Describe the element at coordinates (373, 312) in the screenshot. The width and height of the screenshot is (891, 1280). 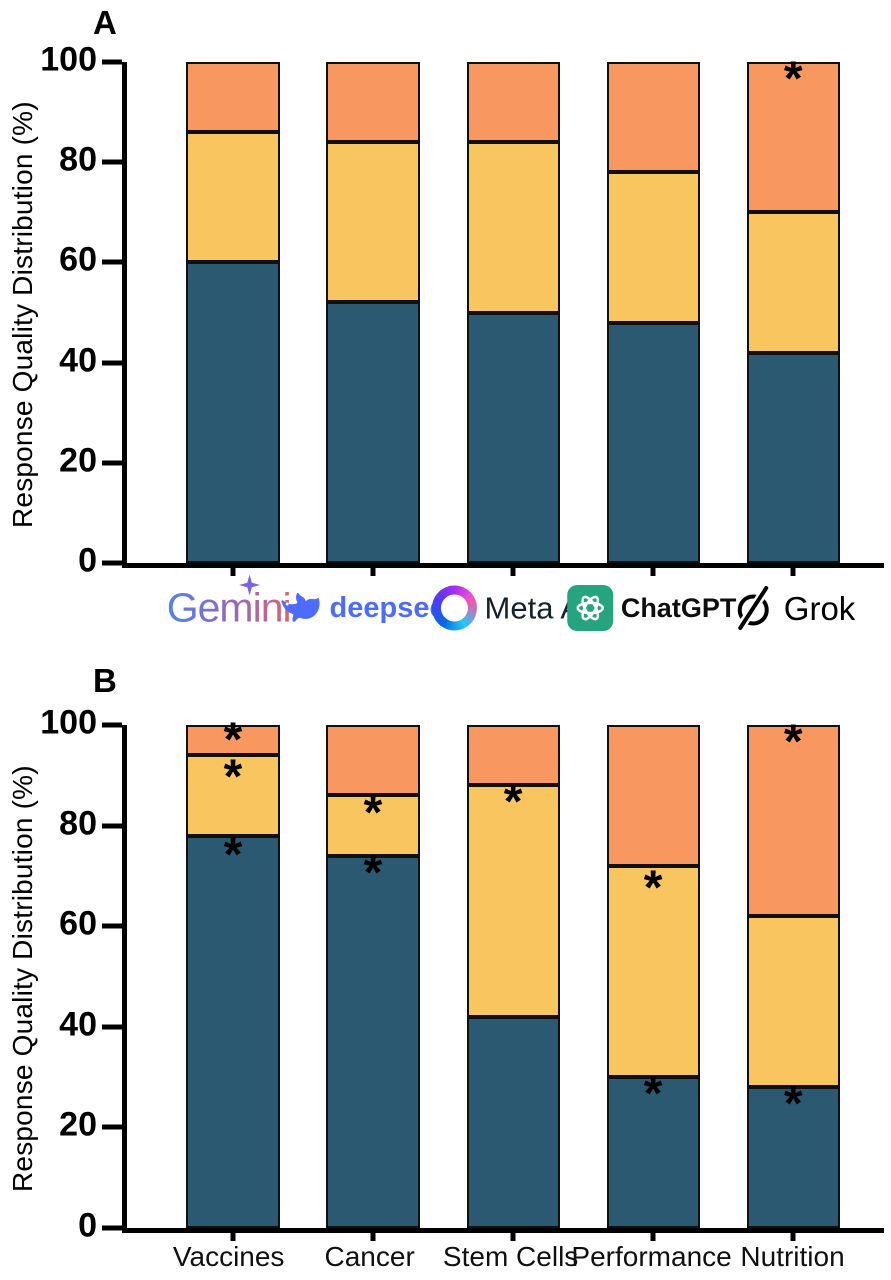
I see `stacked-bar-deepseek` at that location.